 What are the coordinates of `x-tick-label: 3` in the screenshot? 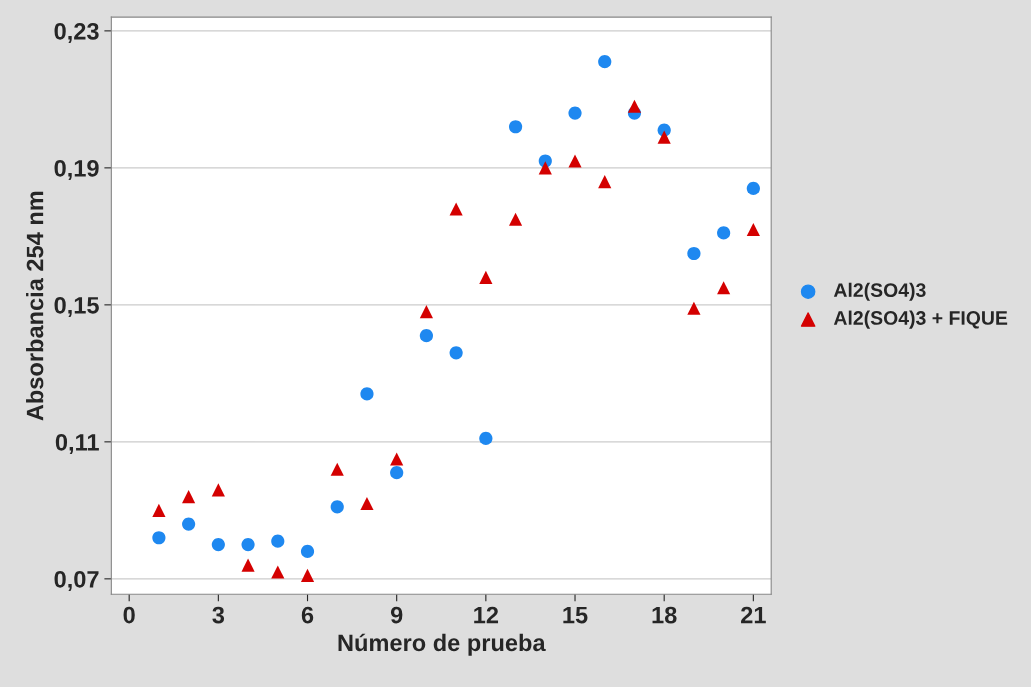 It's located at (218, 615).